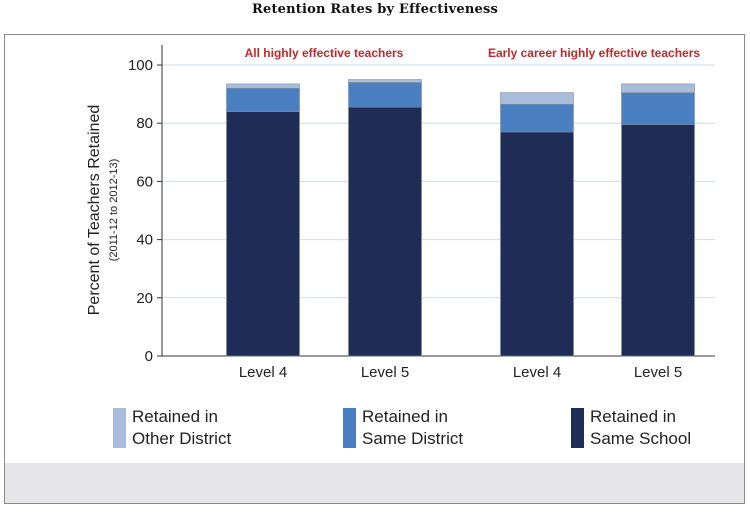 The height and width of the screenshot is (512, 750). What do you see at coordinates (187, 428) in the screenshot?
I see `legend-item-other-district: Retained in Other District` at bounding box center [187, 428].